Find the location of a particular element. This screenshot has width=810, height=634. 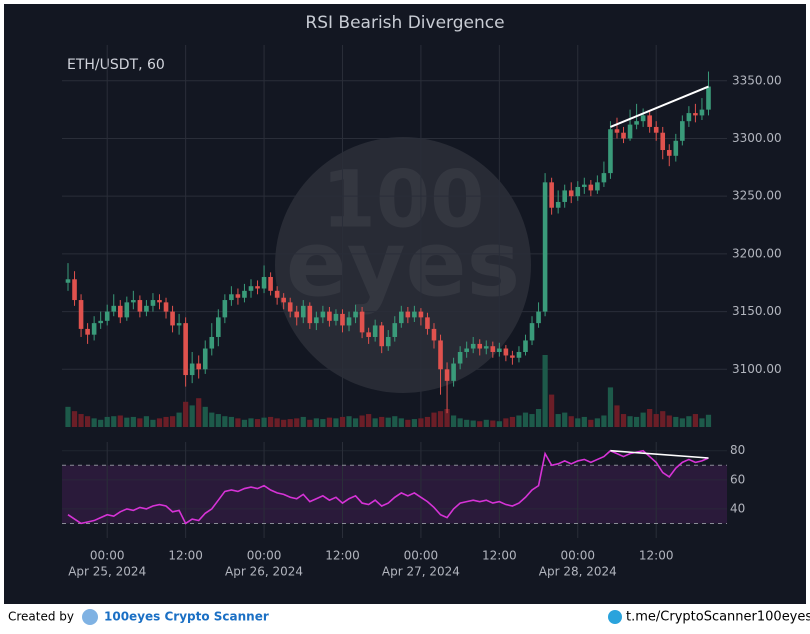

footer-created: Created by is located at coordinates (41, 617).